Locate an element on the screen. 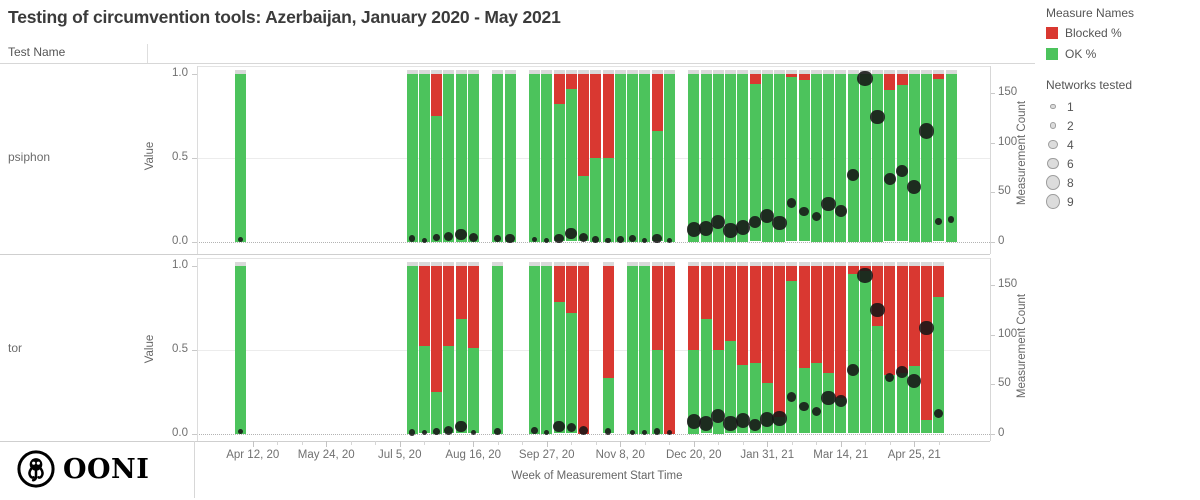  legend-item-blocked-: Blocked % is located at coordinates (1121, 33).